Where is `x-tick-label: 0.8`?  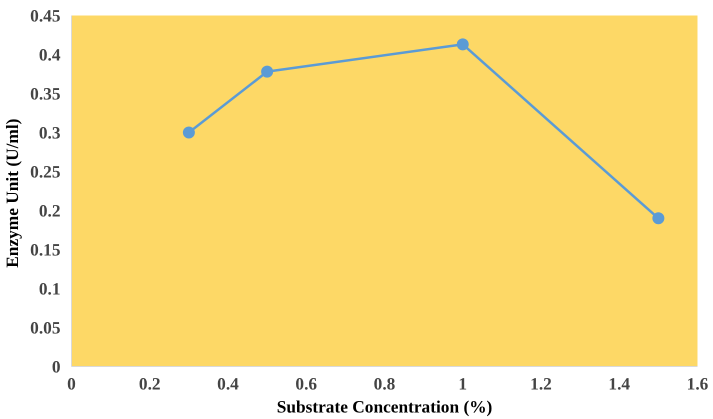 x-tick-label: 0.8 is located at coordinates (385, 384).